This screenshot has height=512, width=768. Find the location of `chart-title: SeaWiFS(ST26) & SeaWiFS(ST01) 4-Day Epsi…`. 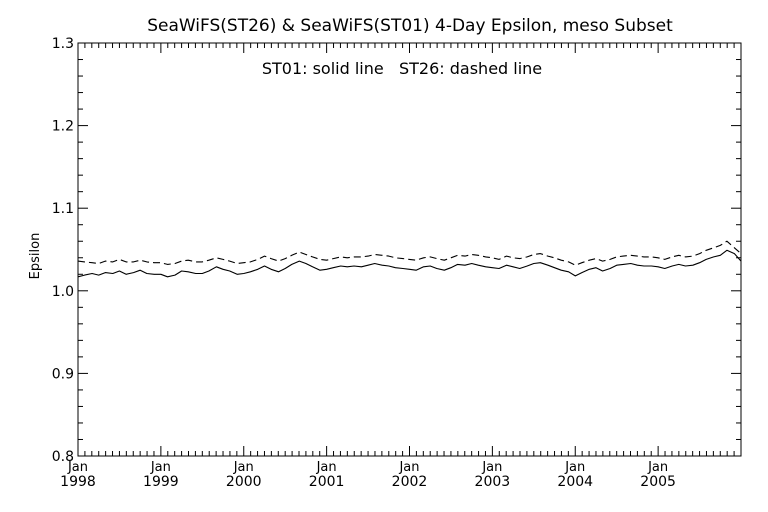

chart-title: SeaWiFS(ST26) & SeaWiFS(ST01) 4-Day Epsi… is located at coordinates (410, 26).